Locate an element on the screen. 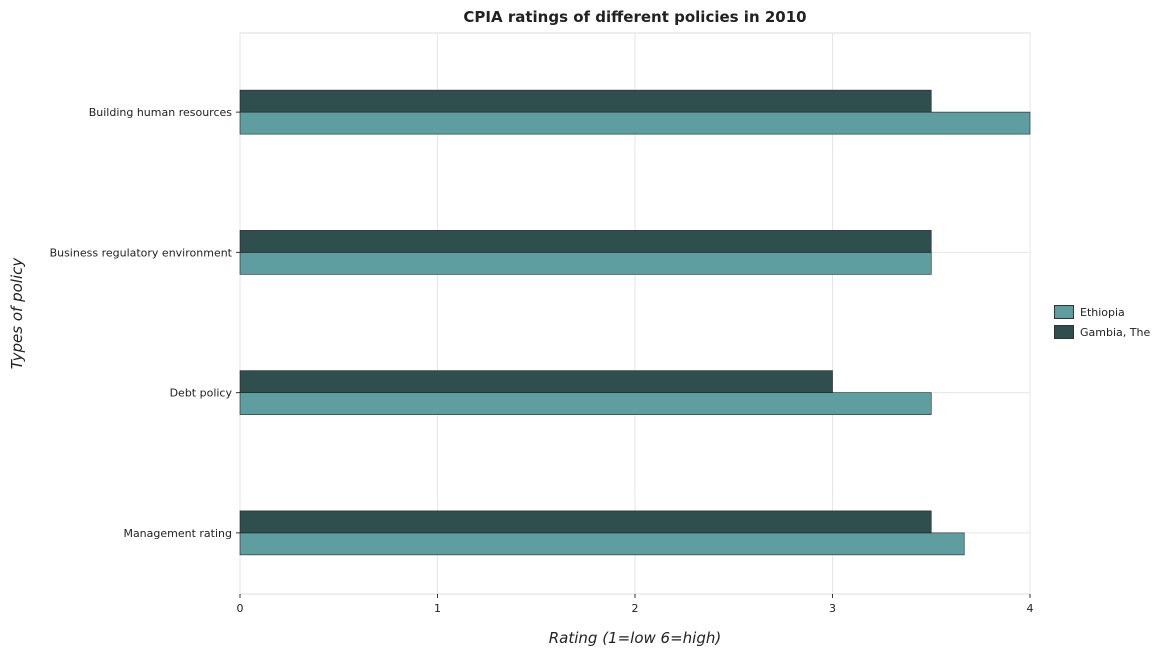 The image size is (1174, 650). legend: Ethiopia Gambia, The is located at coordinates (1102, 322).